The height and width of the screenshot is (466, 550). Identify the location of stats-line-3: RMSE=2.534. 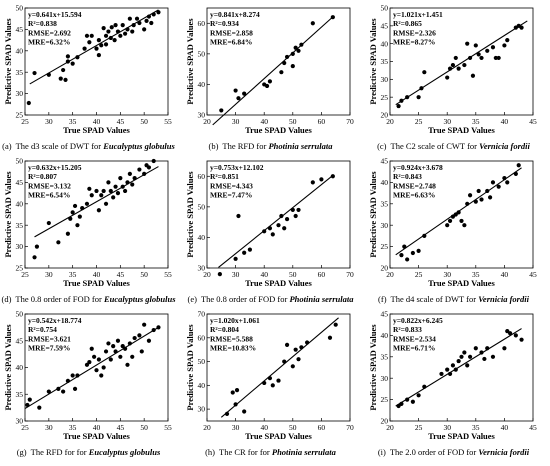
(414, 338).